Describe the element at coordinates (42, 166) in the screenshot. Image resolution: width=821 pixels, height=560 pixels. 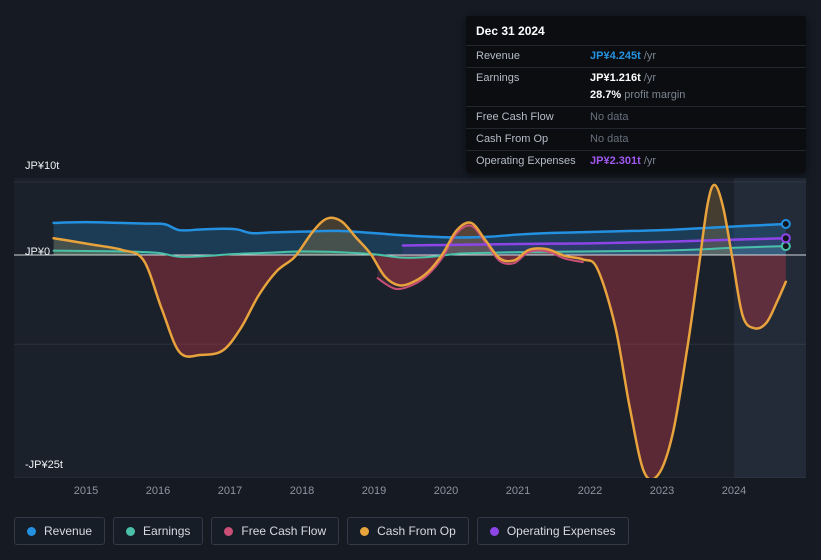
I see `y-axis-label-top: JP¥10t` at that location.